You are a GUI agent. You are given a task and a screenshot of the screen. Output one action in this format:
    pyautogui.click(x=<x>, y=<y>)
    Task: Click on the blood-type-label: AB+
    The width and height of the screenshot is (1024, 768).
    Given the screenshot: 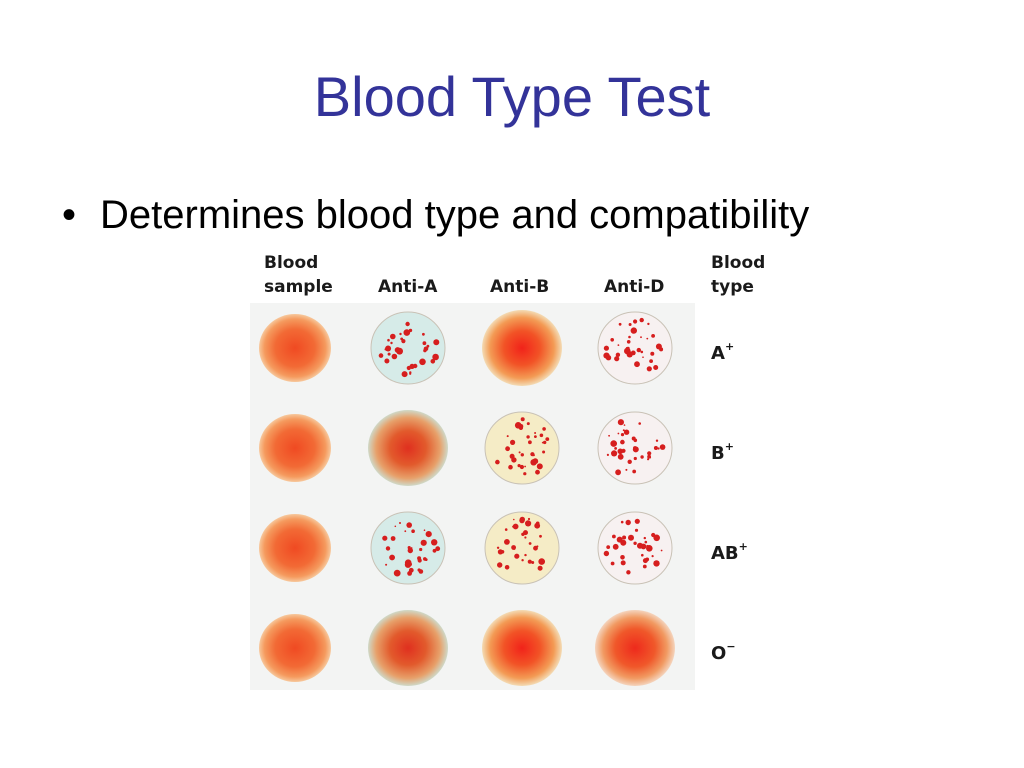 What is the action you would take?
    pyautogui.click(x=729, y=552)
    